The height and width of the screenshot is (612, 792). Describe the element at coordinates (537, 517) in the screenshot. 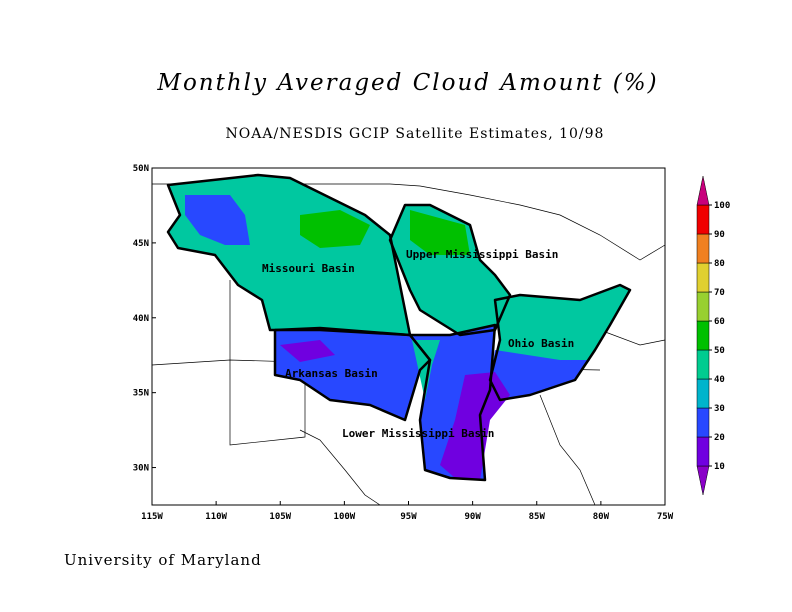

I see `x-tick-label: 85W` at that location.